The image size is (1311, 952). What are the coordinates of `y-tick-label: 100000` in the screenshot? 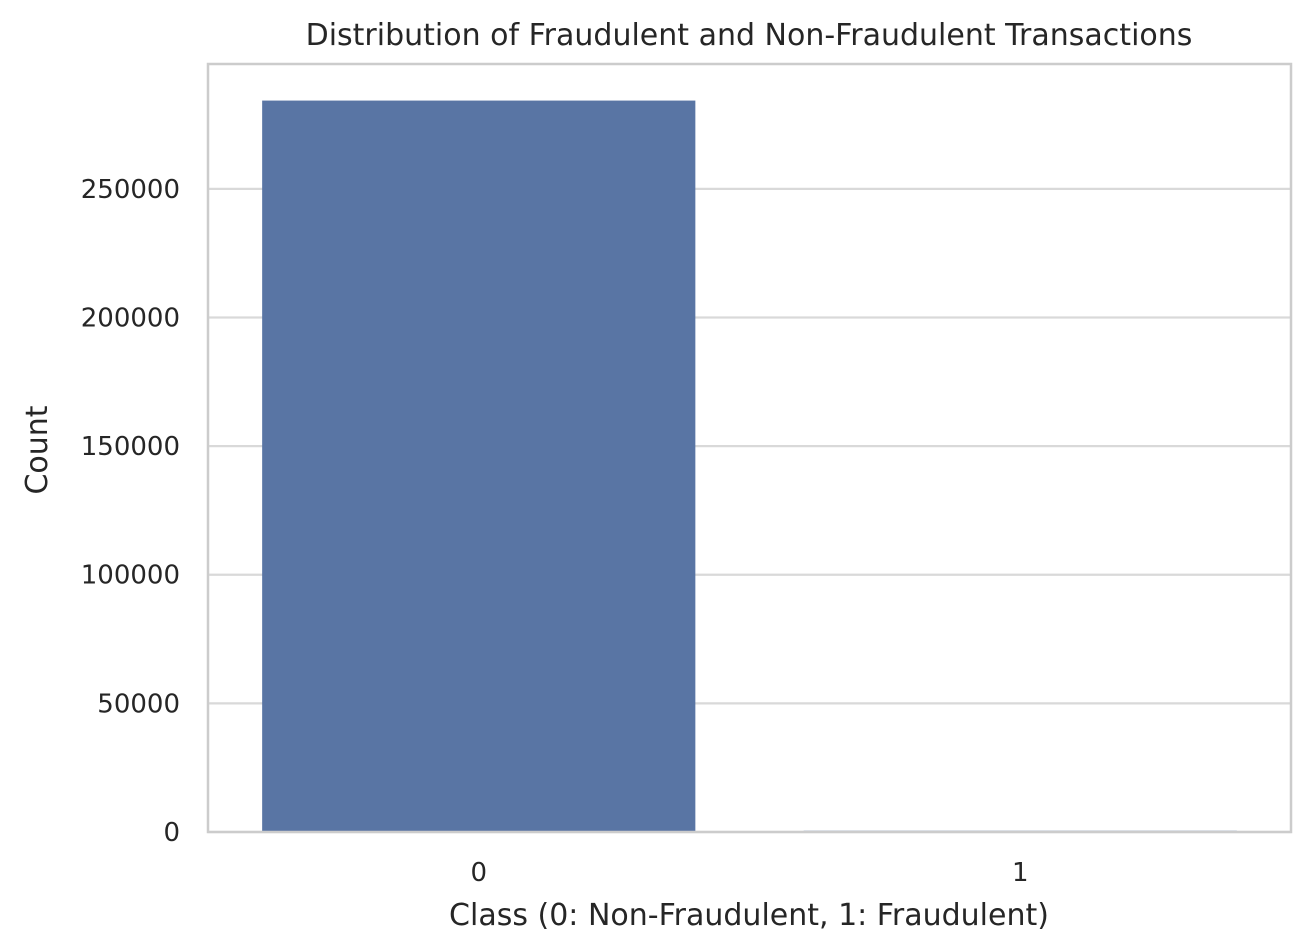 It's located at (130, 576).